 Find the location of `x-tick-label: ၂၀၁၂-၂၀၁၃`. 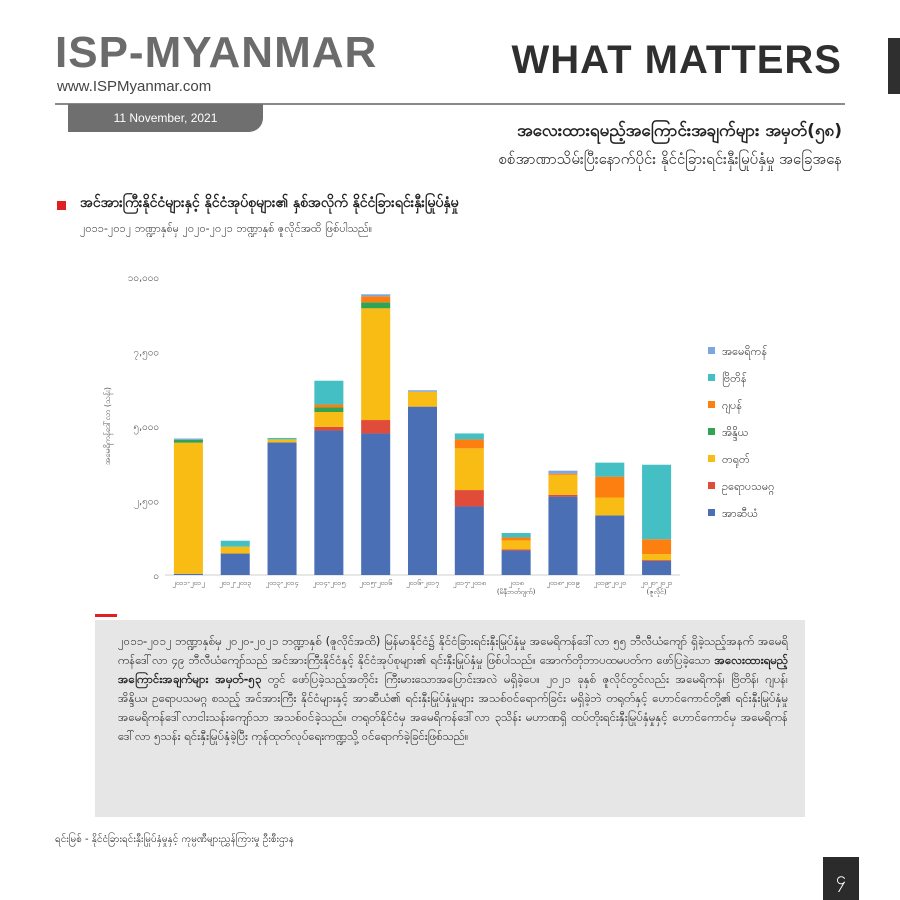

x-tick-label: ၂၀၁၂-၂၀၁၃ is located at coordinates (235, 583).